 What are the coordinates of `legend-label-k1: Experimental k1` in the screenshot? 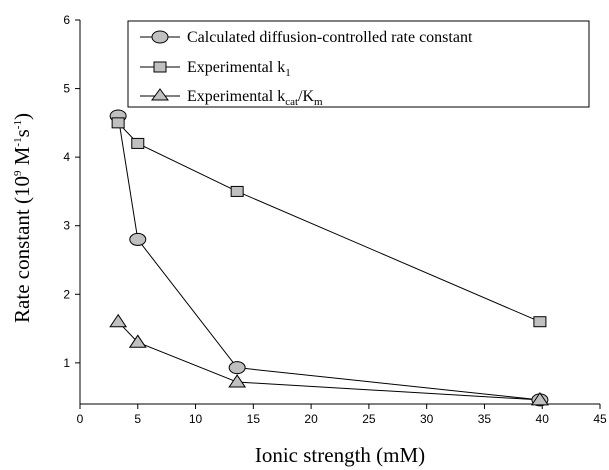 It's located at (239, 69).